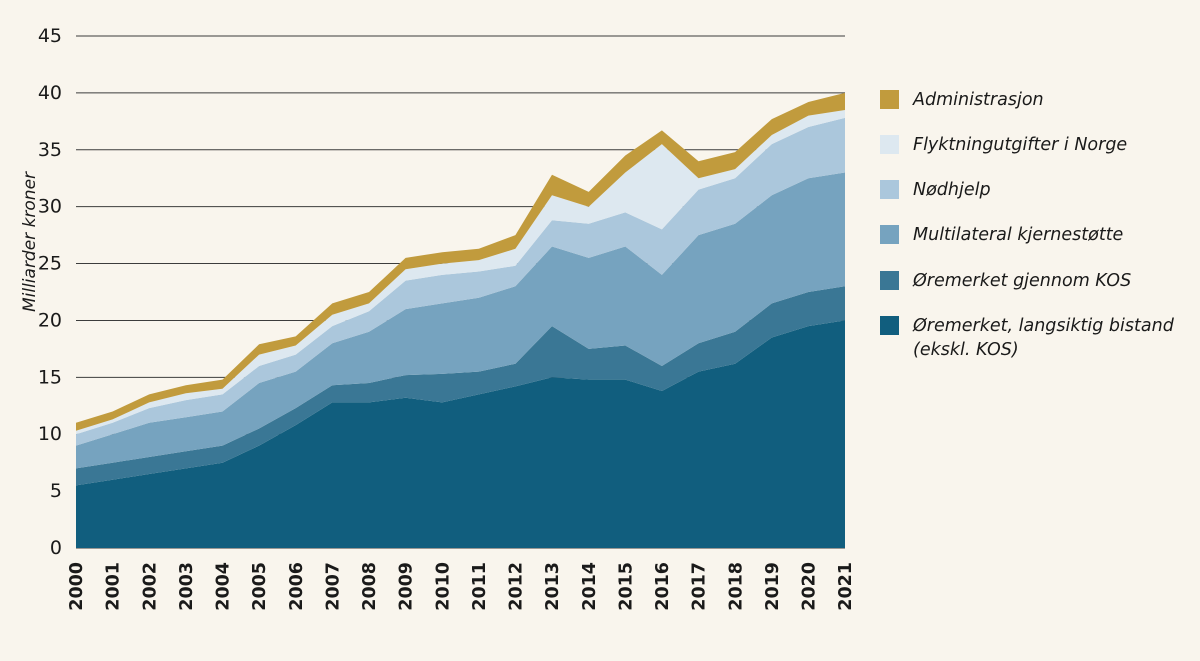 Image resolution: width=1200 pixels, height=661 pixels. What do you see at coordinates (333, 586) in the screenshot?
I see `x-tick-label: 2007` at bounding box center [333, 586].